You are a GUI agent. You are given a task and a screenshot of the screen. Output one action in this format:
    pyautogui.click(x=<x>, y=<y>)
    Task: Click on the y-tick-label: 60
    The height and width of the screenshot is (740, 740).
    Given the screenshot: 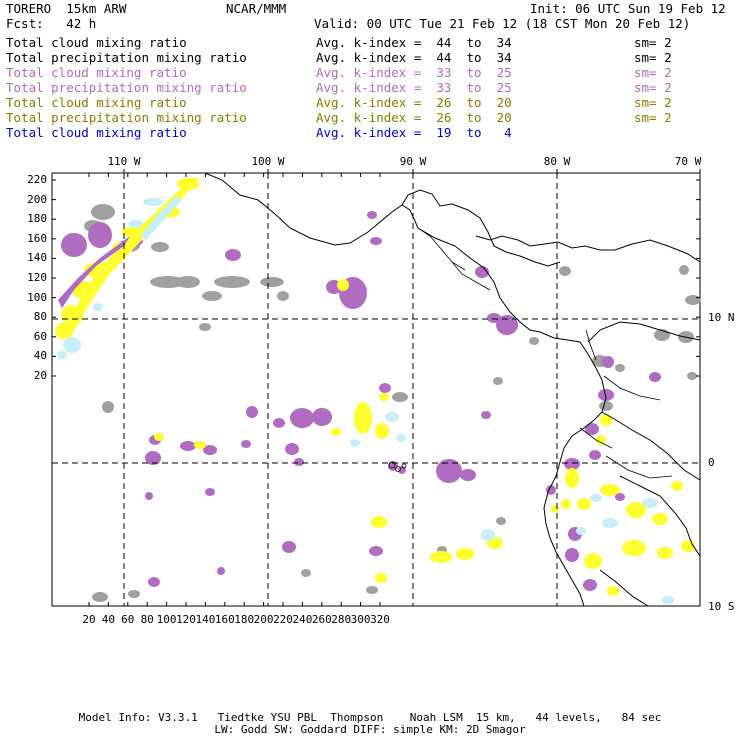 What is the action you would take?
    pyautogui.click(x=40, y=336)
    